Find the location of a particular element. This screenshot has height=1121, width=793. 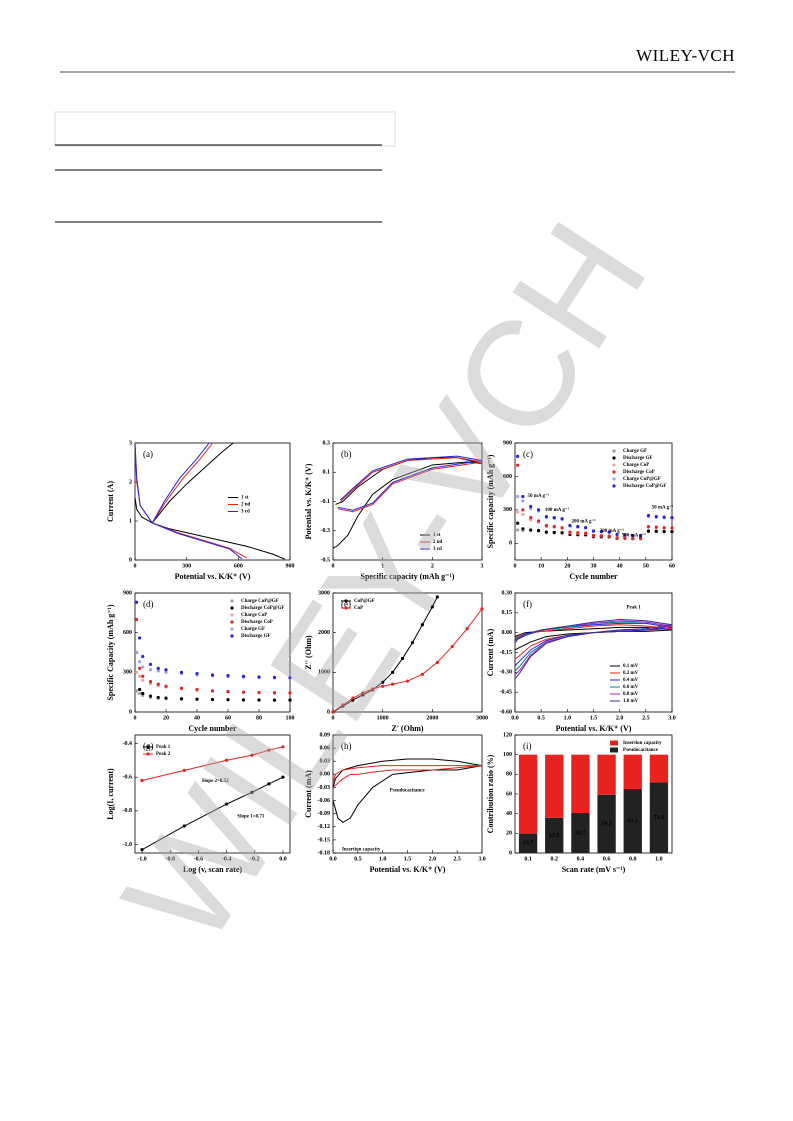

y-tick-label: 0.15 is located at coordinates (507, 613).